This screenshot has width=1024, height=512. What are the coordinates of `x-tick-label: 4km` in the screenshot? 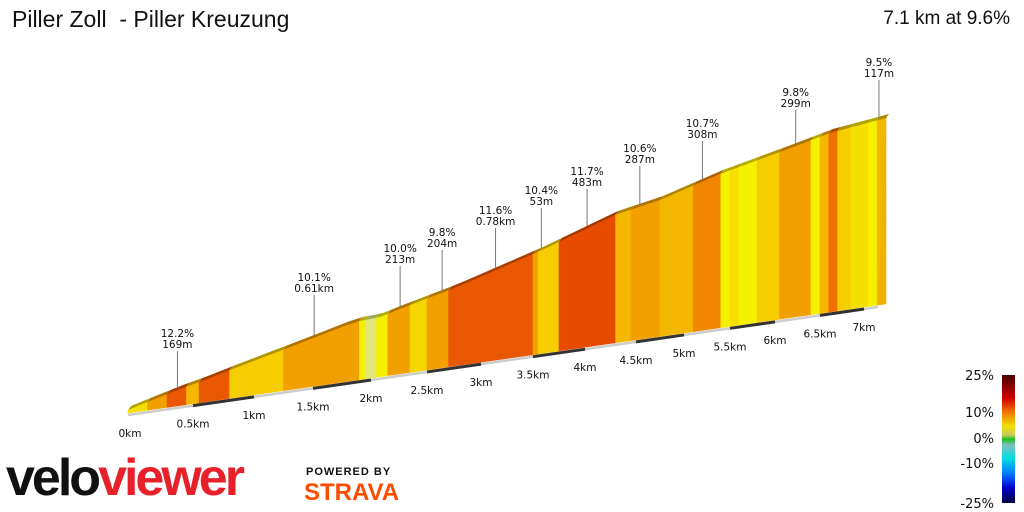 It's located at (585, 368).